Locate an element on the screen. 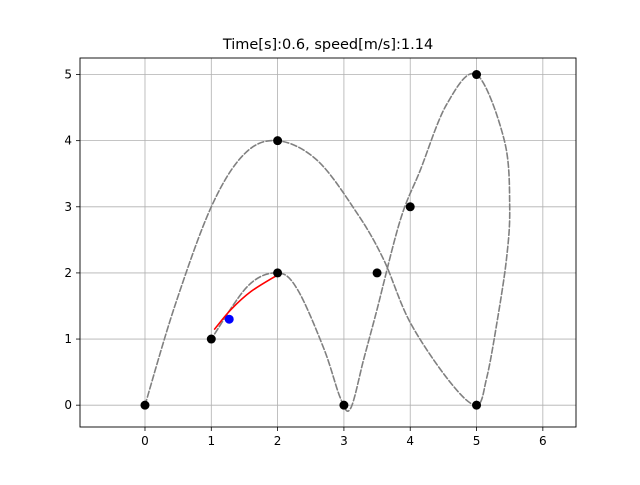 This screenshot has height=485, width=640. y-axis: 0 1 2 3 4 5 is located at coordinates (72, 240).